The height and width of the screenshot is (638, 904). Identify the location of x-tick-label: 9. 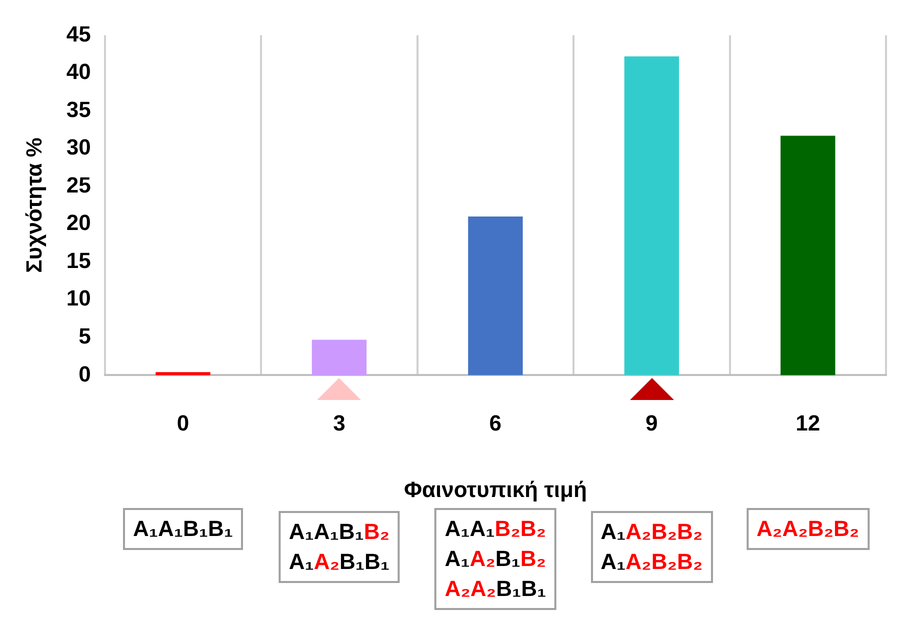
(652, 423).